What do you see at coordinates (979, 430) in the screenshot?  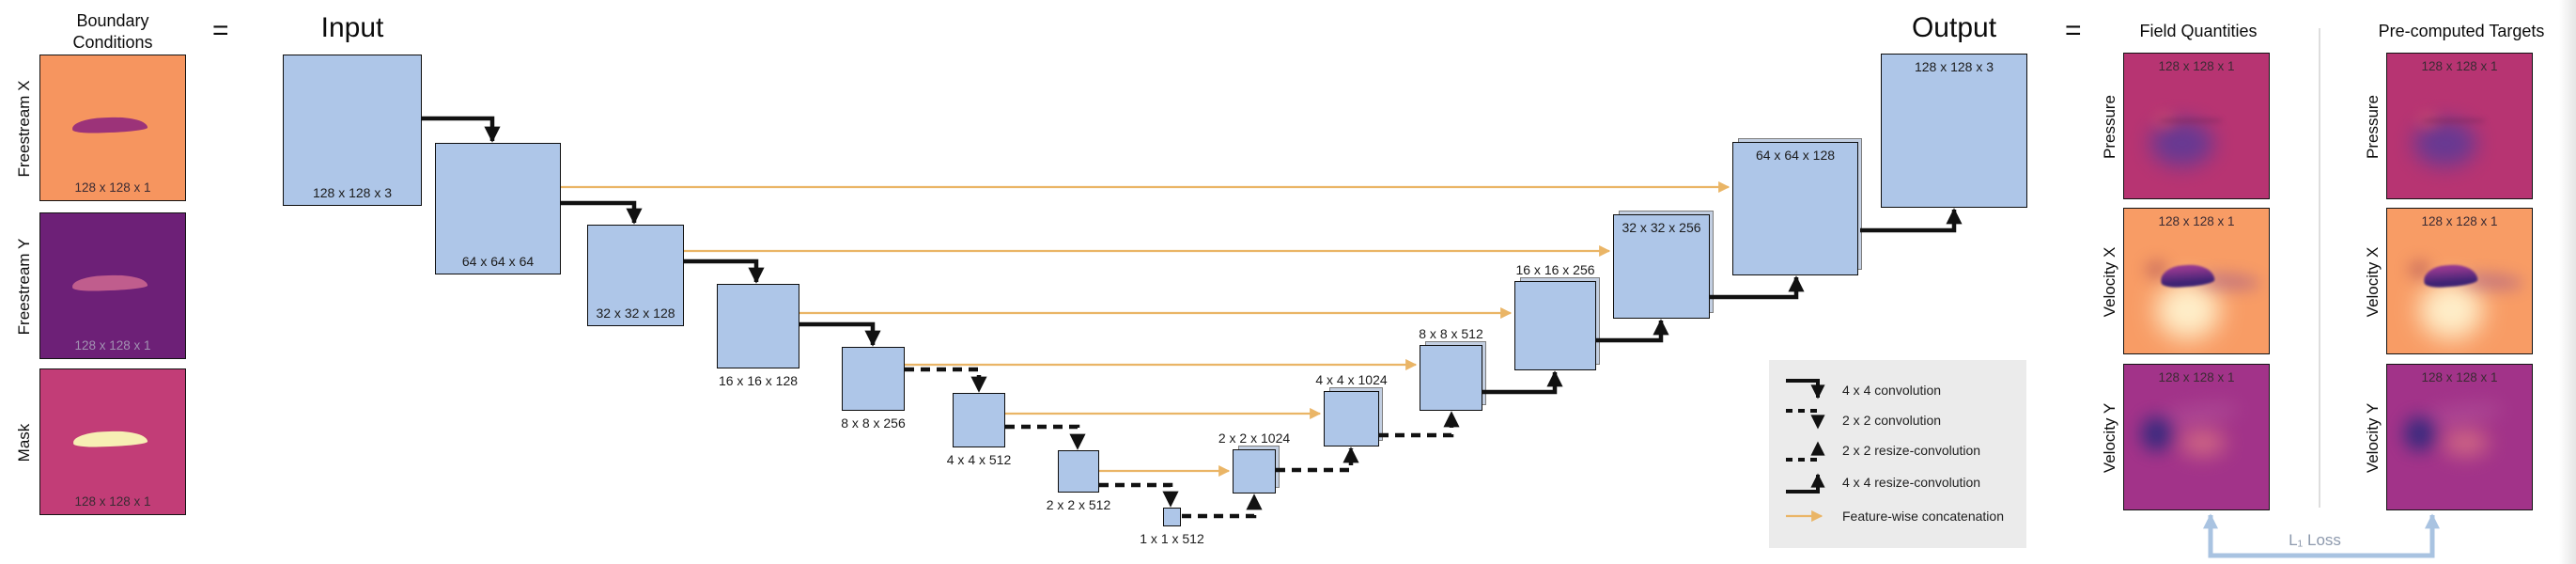 I see `box-enc4: 4 x 4 x 512` at bounding box center [979, 430].